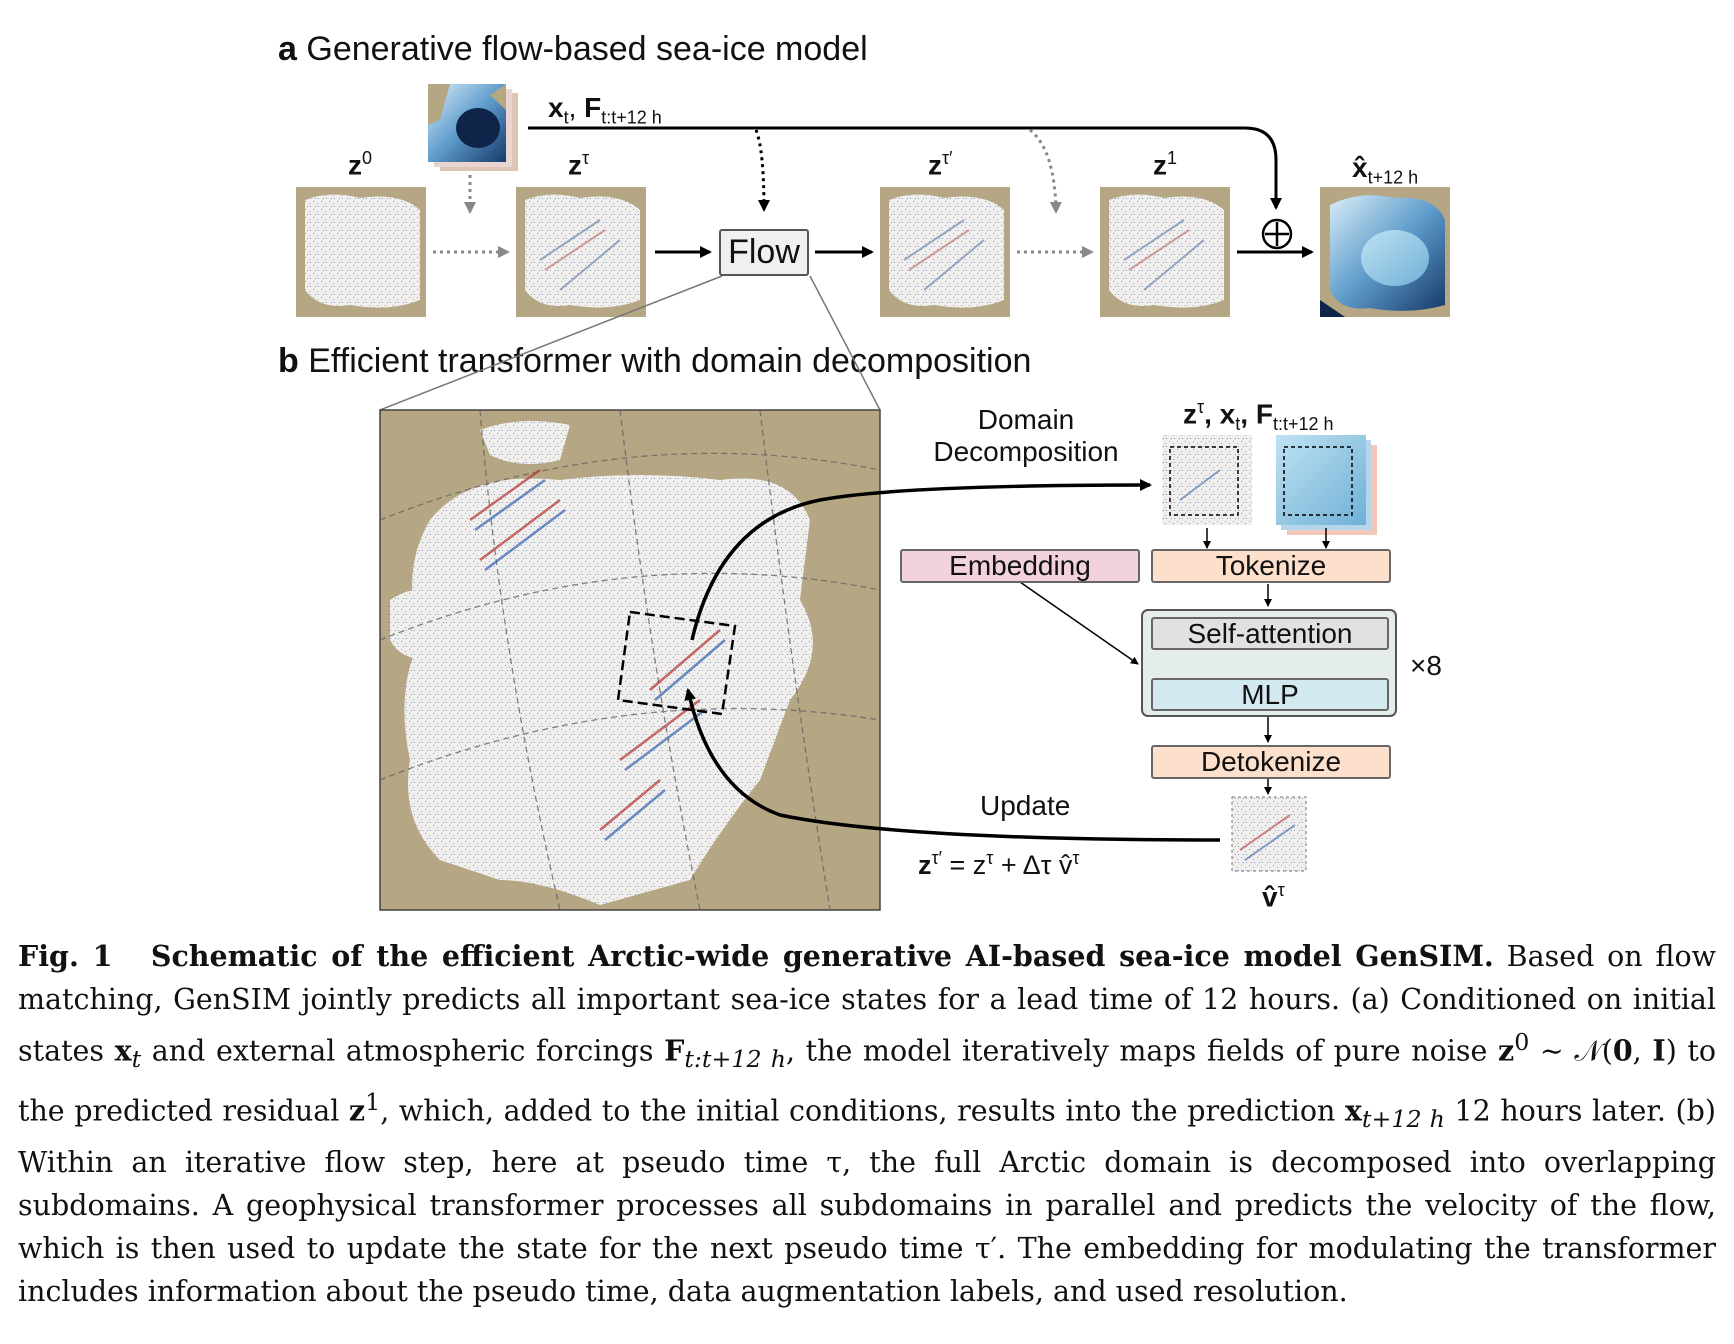 The height and width of the screenshot is (1344, 1734). I want to click on input-state-label: xt, Ft:t+12 h, so click(605, 110).